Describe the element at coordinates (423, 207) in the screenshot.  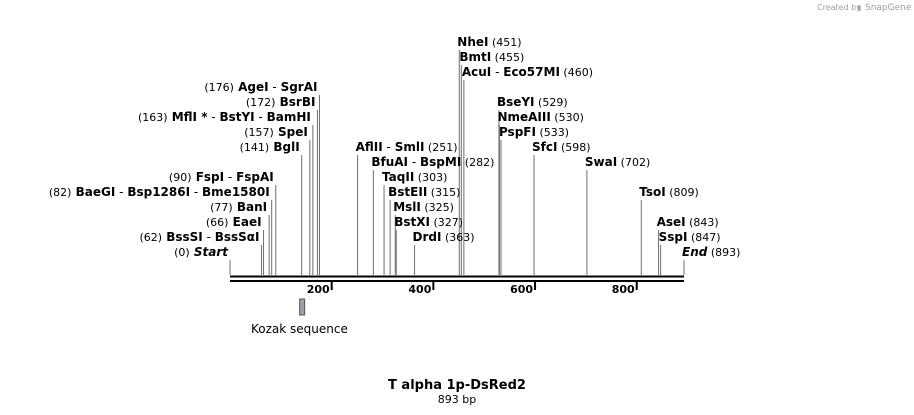
I see `site-msli: MslI (325)` at that location.